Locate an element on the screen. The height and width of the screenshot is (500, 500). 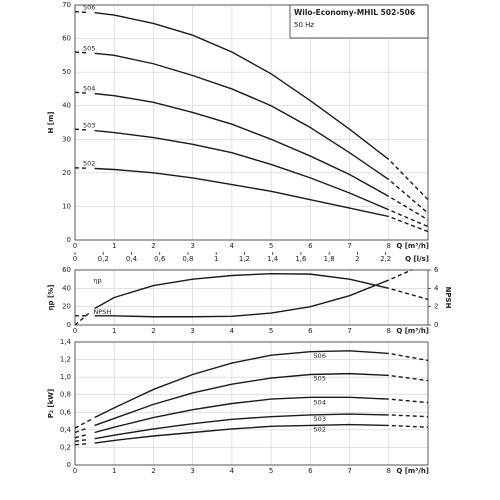
x2-tick-label: 1,8 is located at coordinates (329, 259).